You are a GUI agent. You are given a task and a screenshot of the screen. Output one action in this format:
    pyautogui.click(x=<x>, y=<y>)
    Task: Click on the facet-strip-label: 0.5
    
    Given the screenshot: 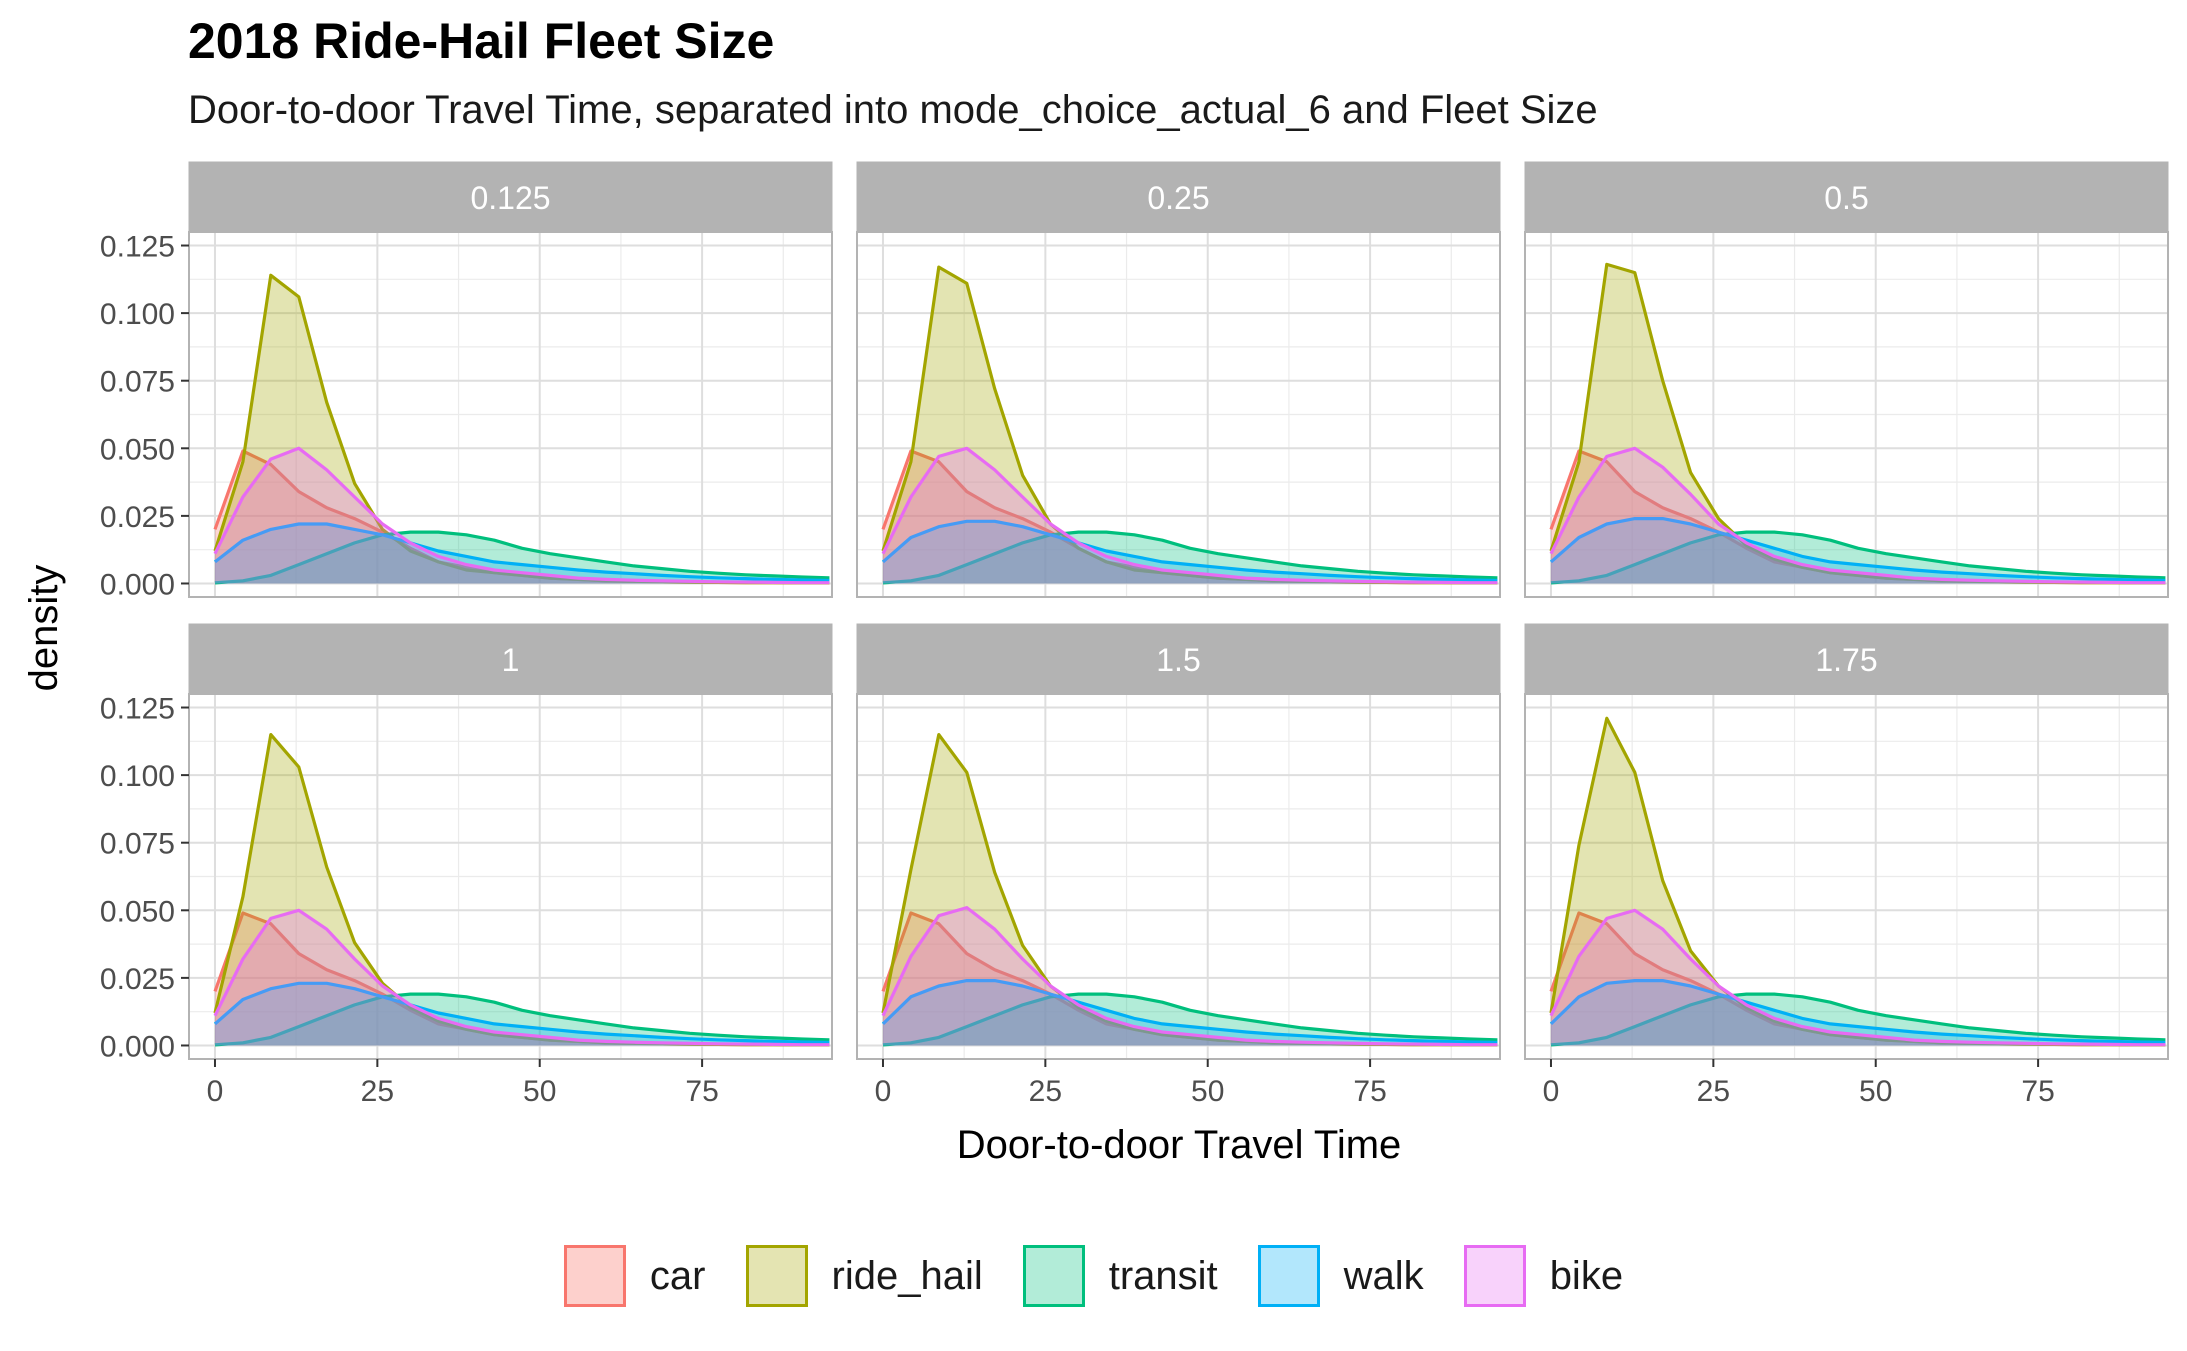 What is the action you would take?
    pyautogui.click(x=1846, y=198)
    